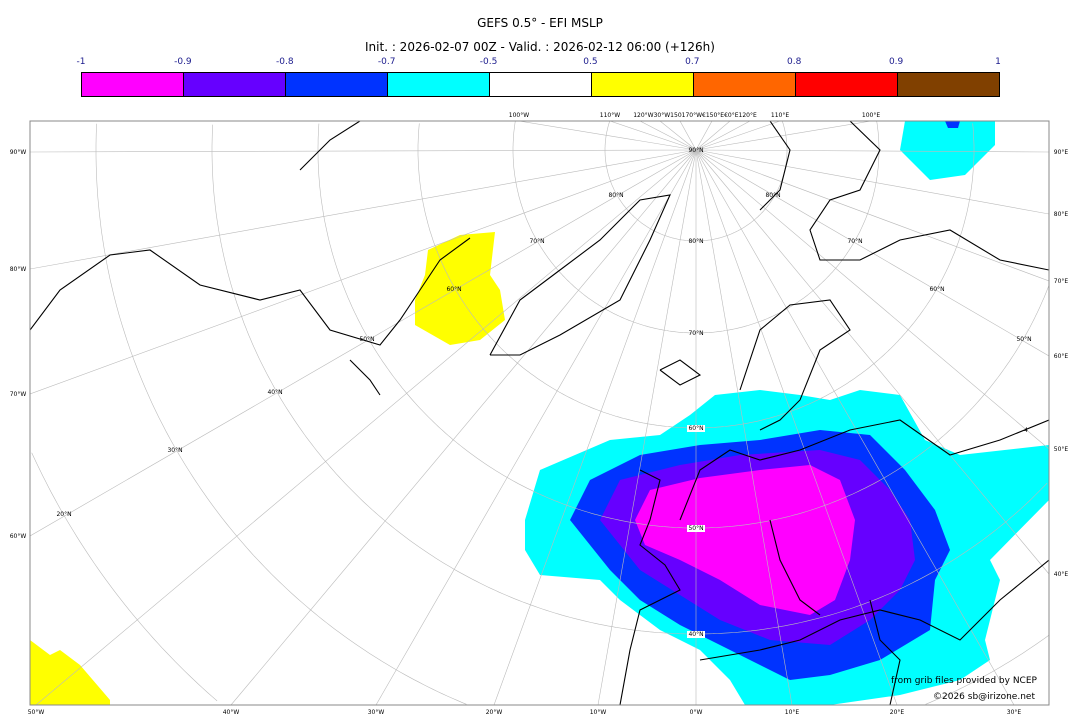 The width and height of the screenshot is (1080, 718). What do you see at coordinates (284, 62) in the screenshot?
I see `colorbar-tick-label: -0.8` at bounding box center [284, 62].